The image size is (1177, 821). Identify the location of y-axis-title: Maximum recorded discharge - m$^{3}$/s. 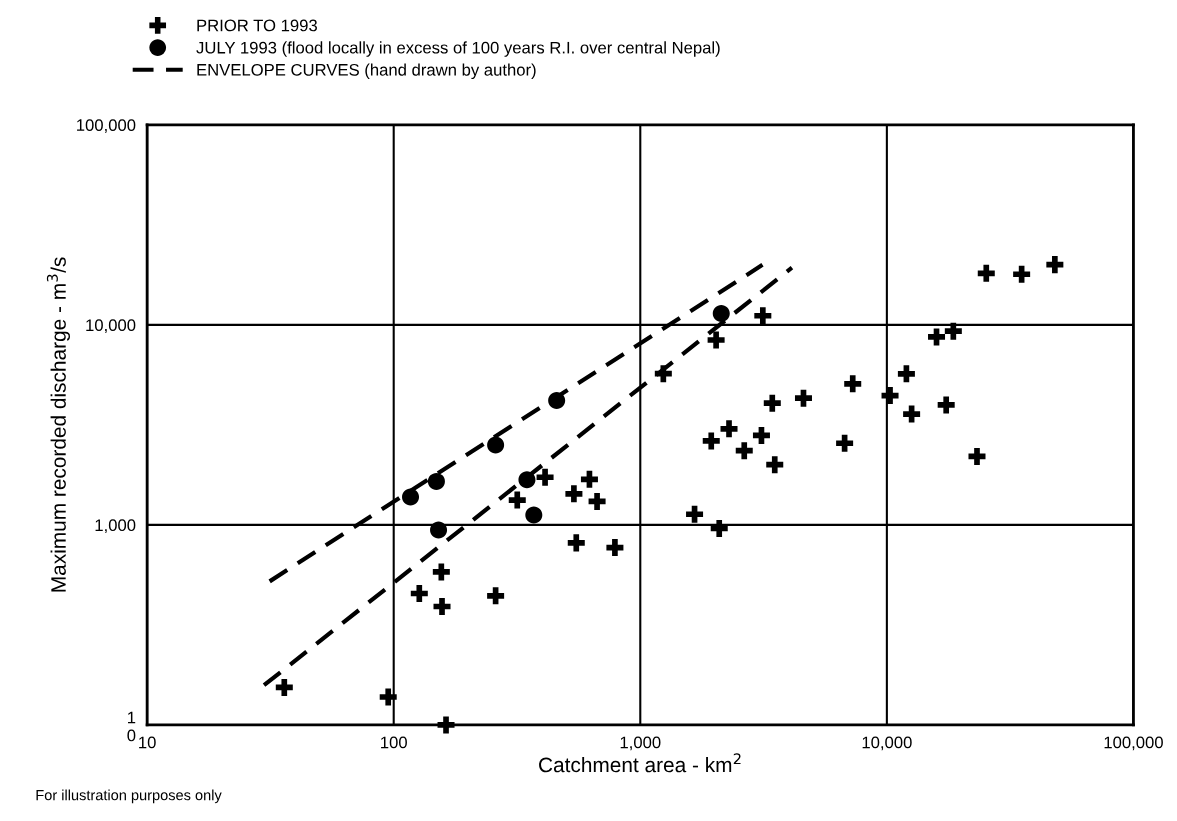
(58, 424).